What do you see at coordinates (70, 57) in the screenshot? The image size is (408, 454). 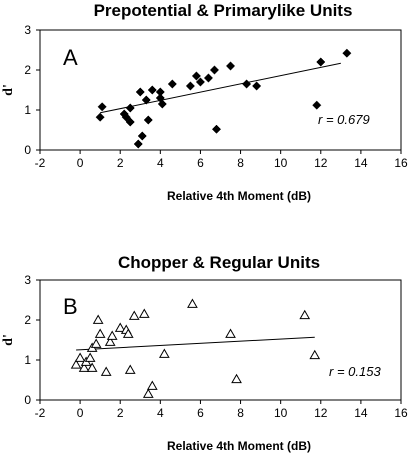 I see `panel-label: A` at bounding box center [70, 57].